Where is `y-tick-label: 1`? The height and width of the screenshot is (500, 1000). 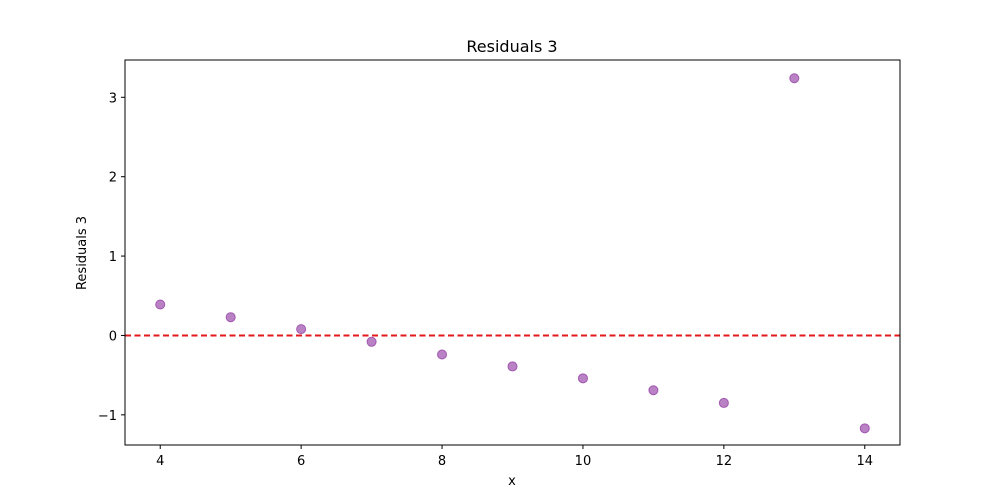
y-tick-label: 1 is located at coordinates (113, 257).